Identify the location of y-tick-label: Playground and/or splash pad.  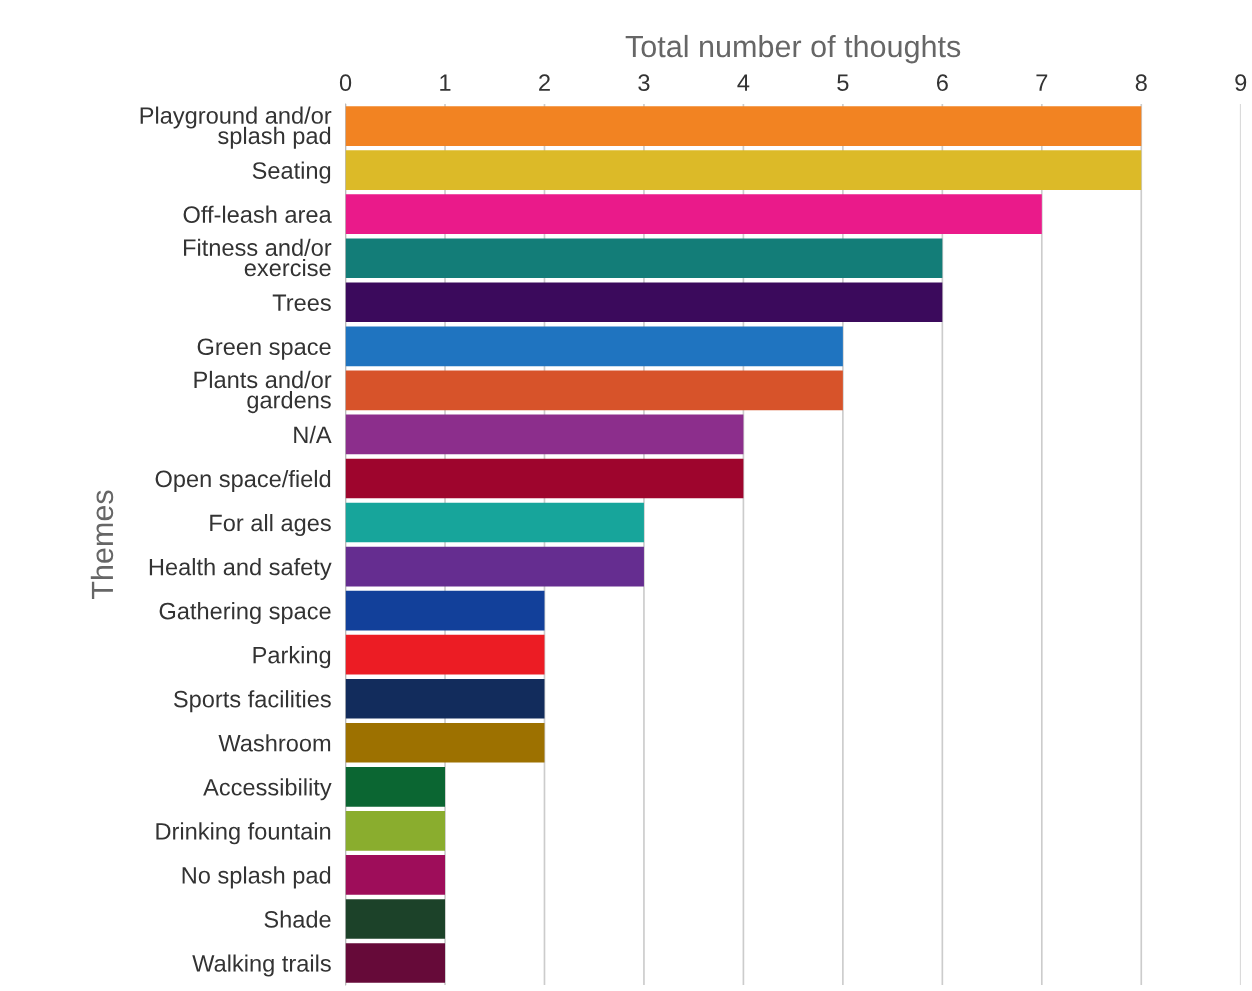
(236, 127).